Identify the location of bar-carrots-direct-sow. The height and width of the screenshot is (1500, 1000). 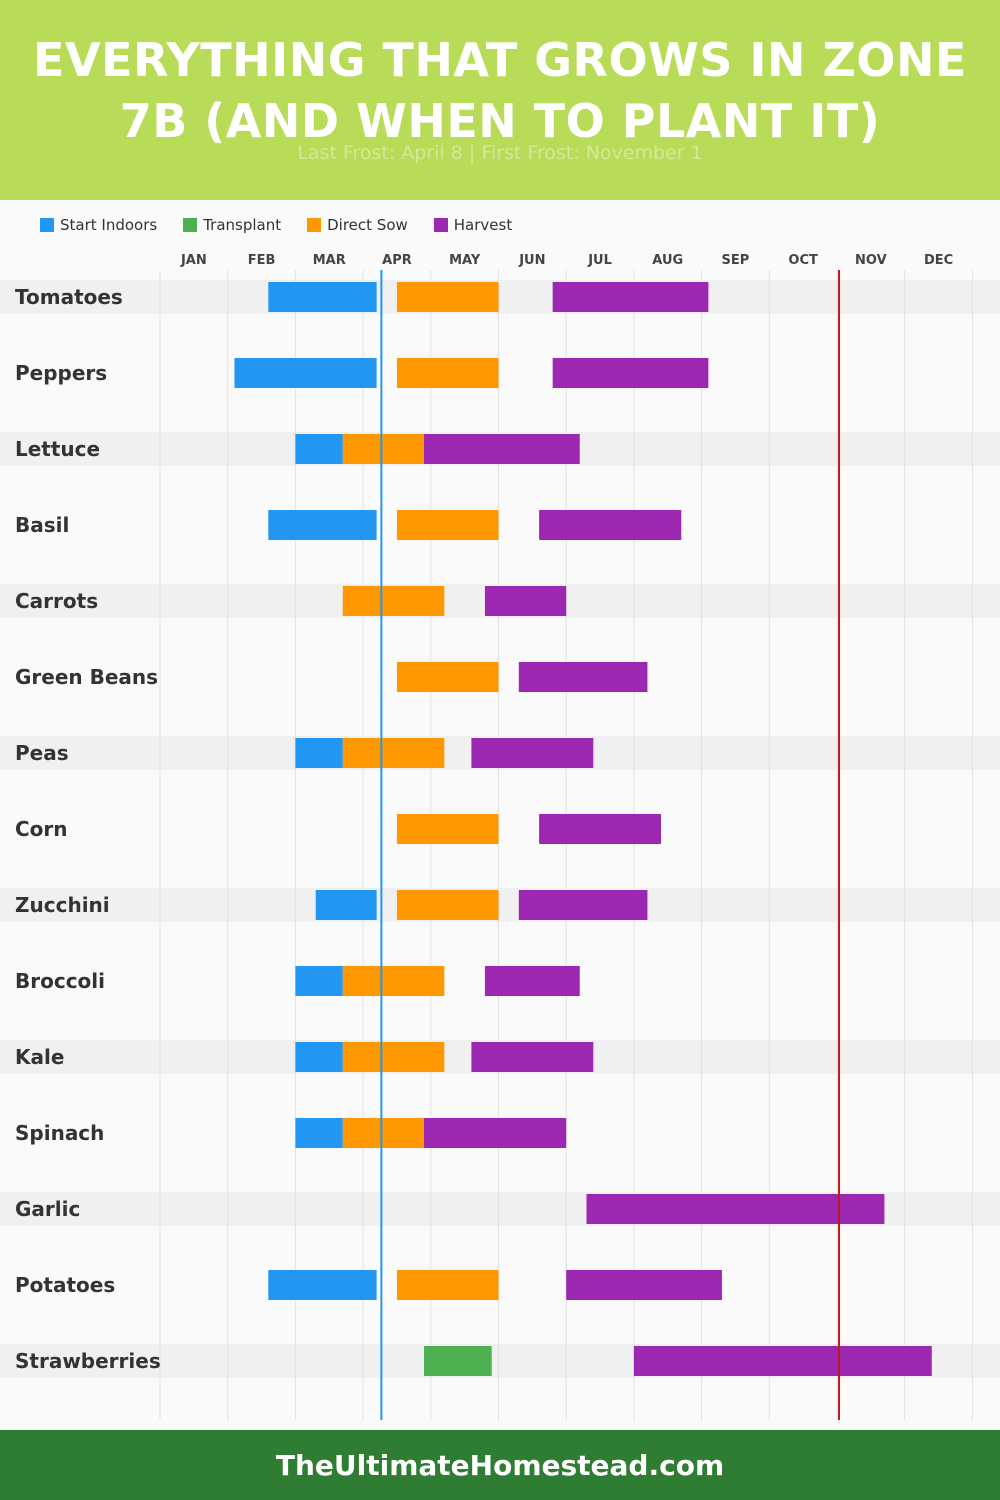
(393, 601).